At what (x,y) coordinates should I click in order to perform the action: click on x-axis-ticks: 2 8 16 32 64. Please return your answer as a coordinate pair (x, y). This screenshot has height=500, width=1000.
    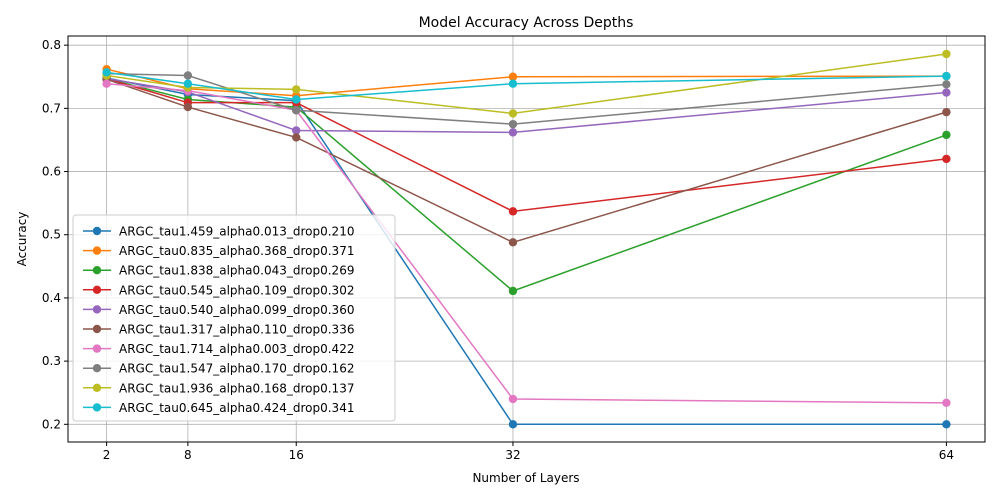
    Looking at the image, I should click on (528, 452).